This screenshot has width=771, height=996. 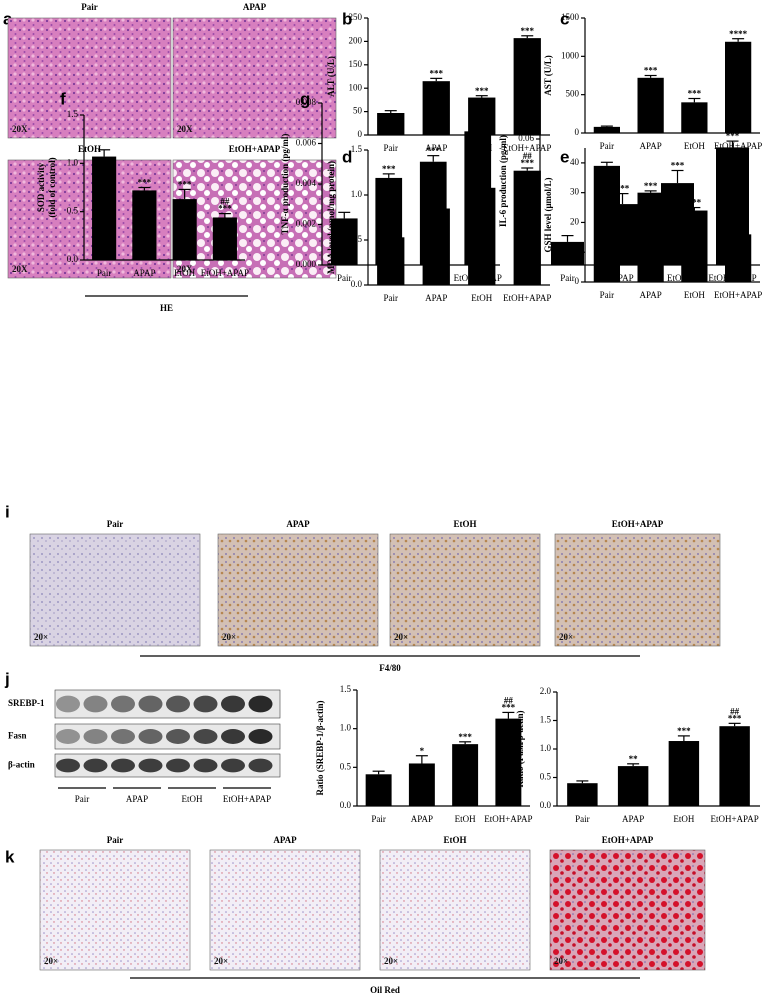 What do you see at coordinates (41, 187) in the screenshot?
I see `y-axis-label: SOD activity` at bounding box center [41, 187].